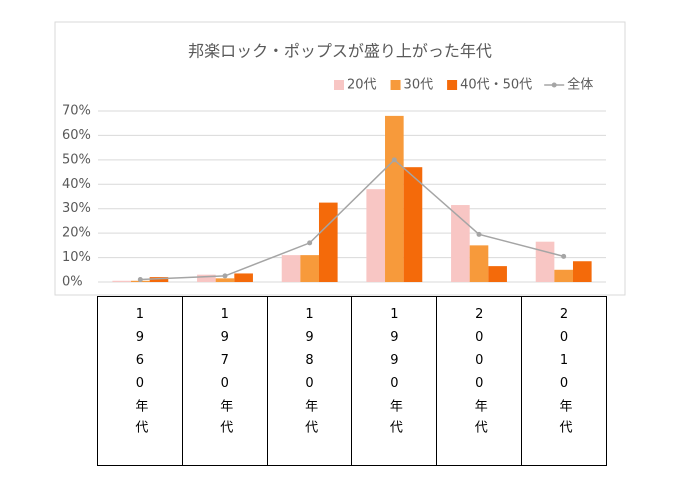  What do you see at coordinates (76, 159) in the screenshot?
I see `y-tick-label: 50%` at bounding box center [76, 159].